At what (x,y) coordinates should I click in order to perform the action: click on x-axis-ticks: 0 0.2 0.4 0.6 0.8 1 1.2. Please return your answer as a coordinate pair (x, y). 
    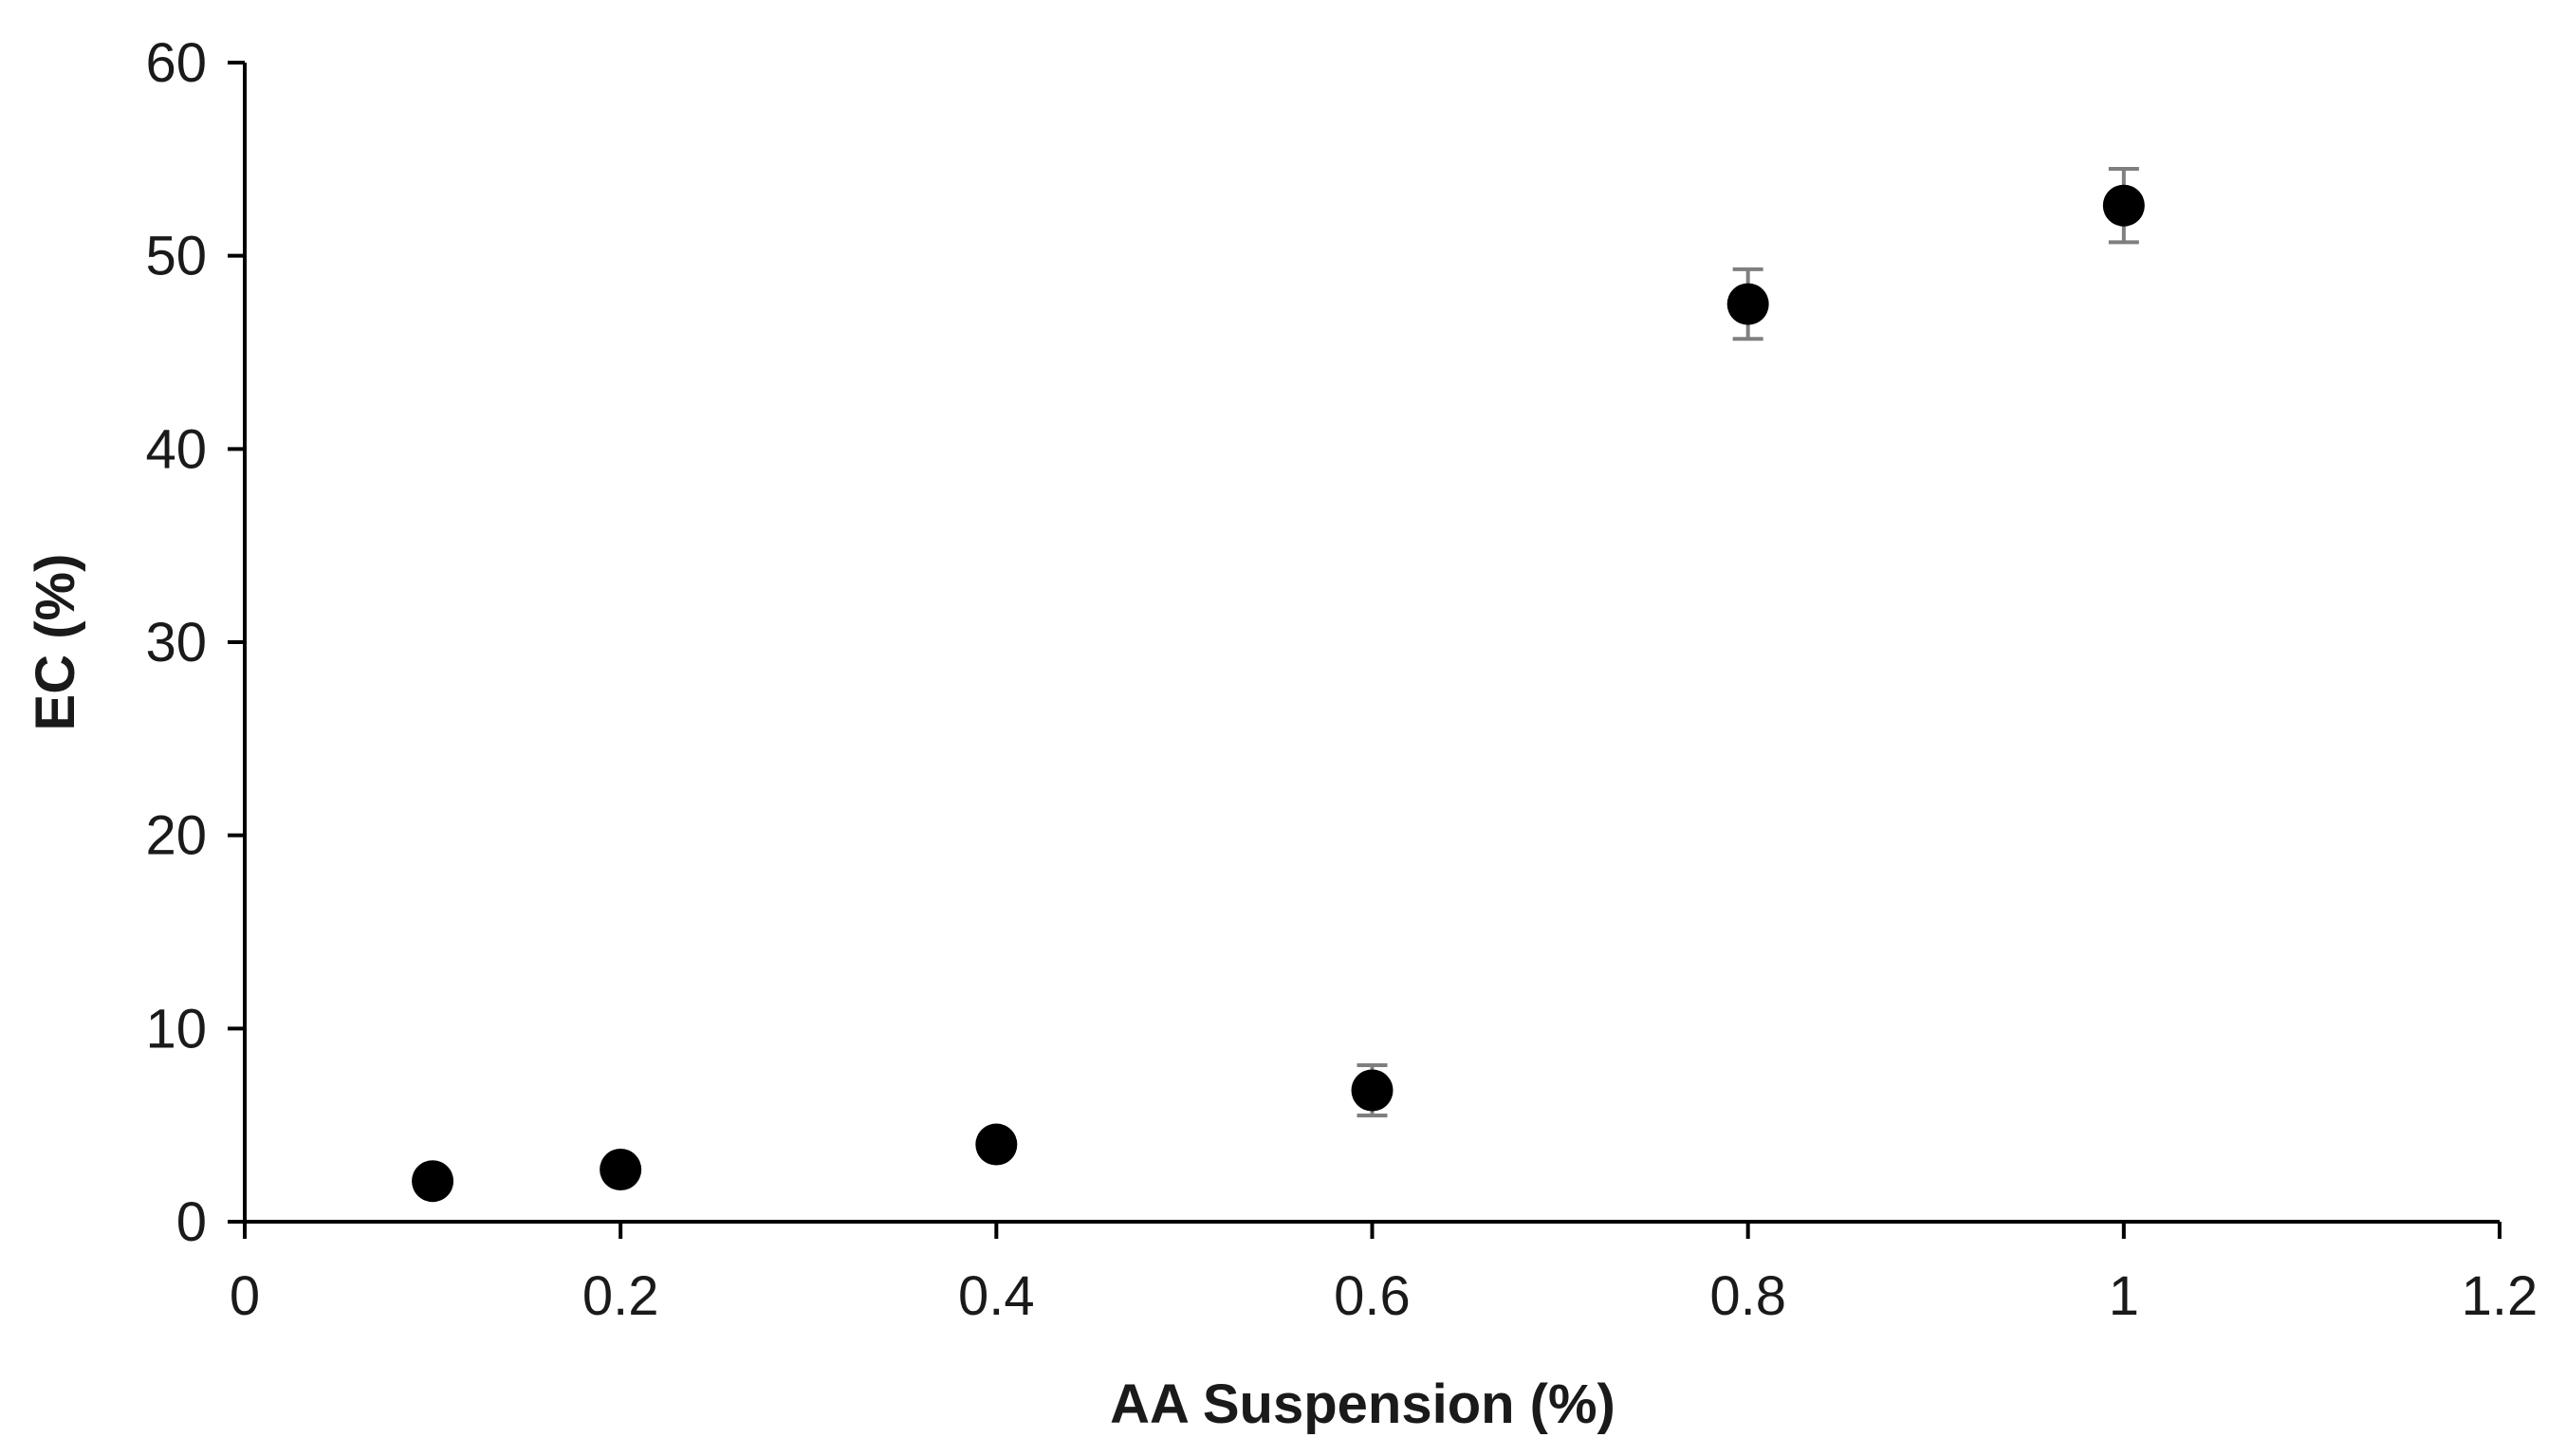
    Looking at the image, I should click on (1384, 1274).